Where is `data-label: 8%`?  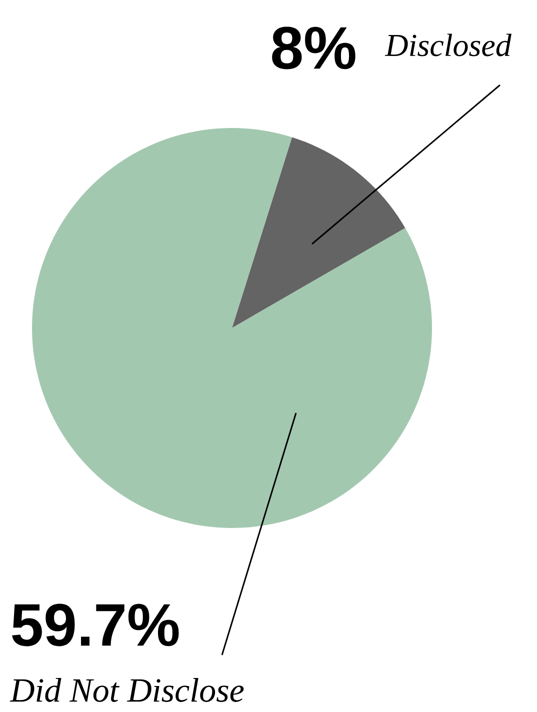 data-label: 8% is located at coordinates (314, 48).